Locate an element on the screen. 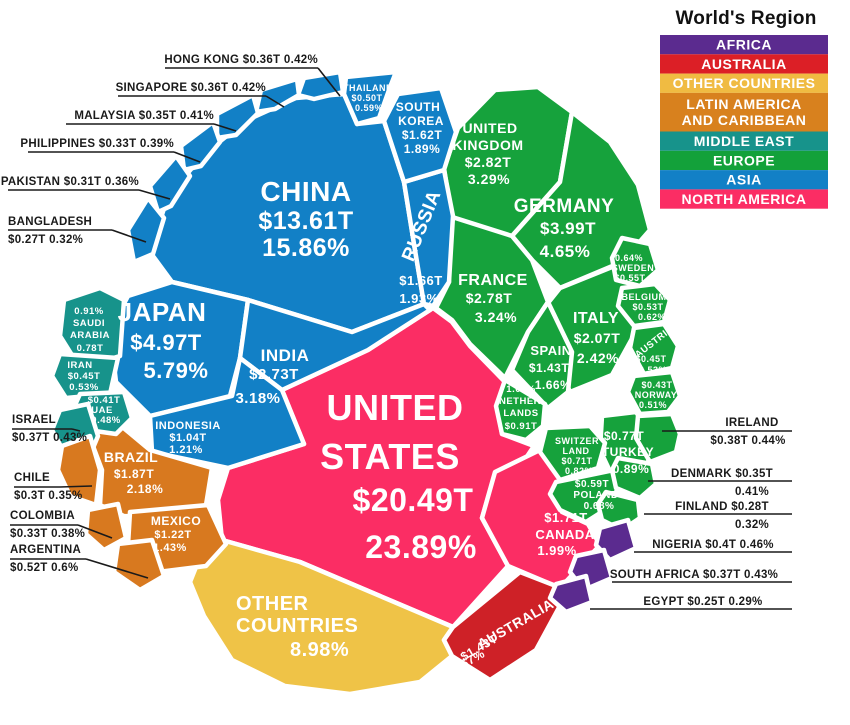  cell-hong-kong is located at coordinates (320, 85).